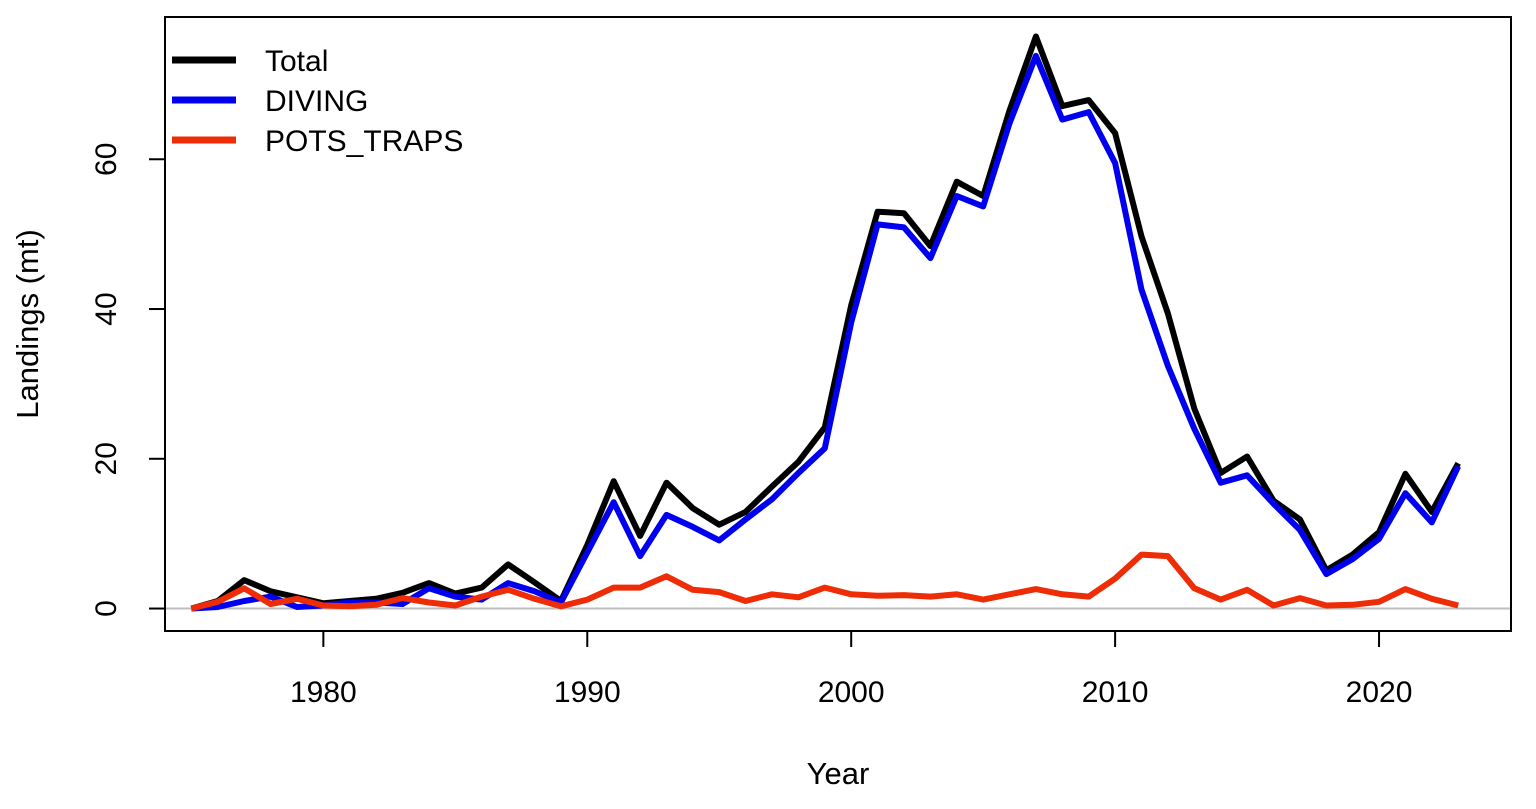 Image resolution: width=1536 pixels, height=809 pixels. What do you see at coordinates (323, 692) in the screenshot?
I see `x-tick-label-1980: 1980` at bounding box center [323, 692].